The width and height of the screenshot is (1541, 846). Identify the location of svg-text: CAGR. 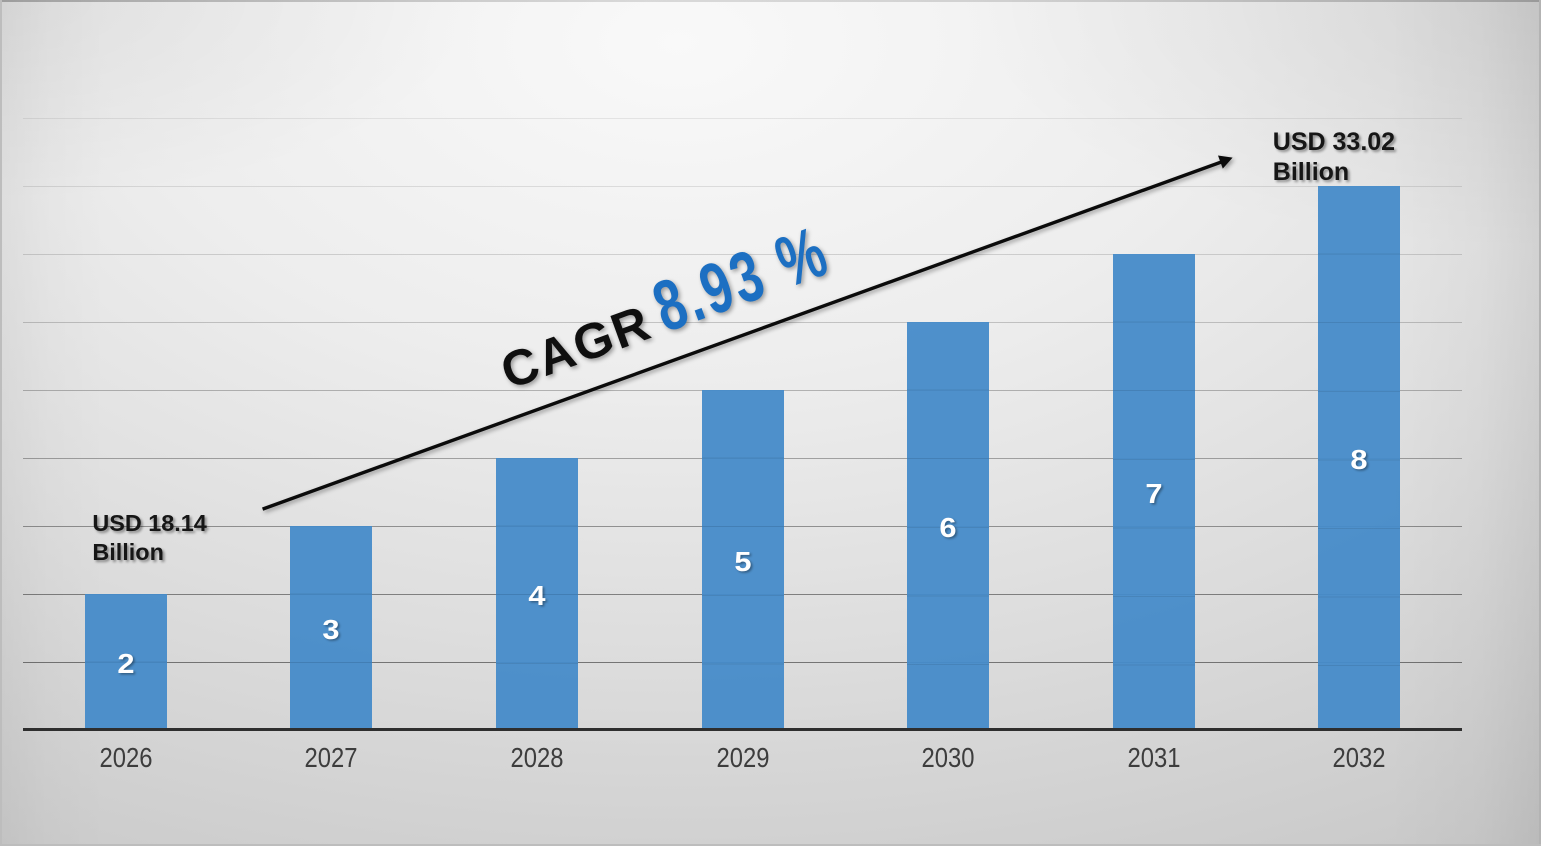
(576, 347).